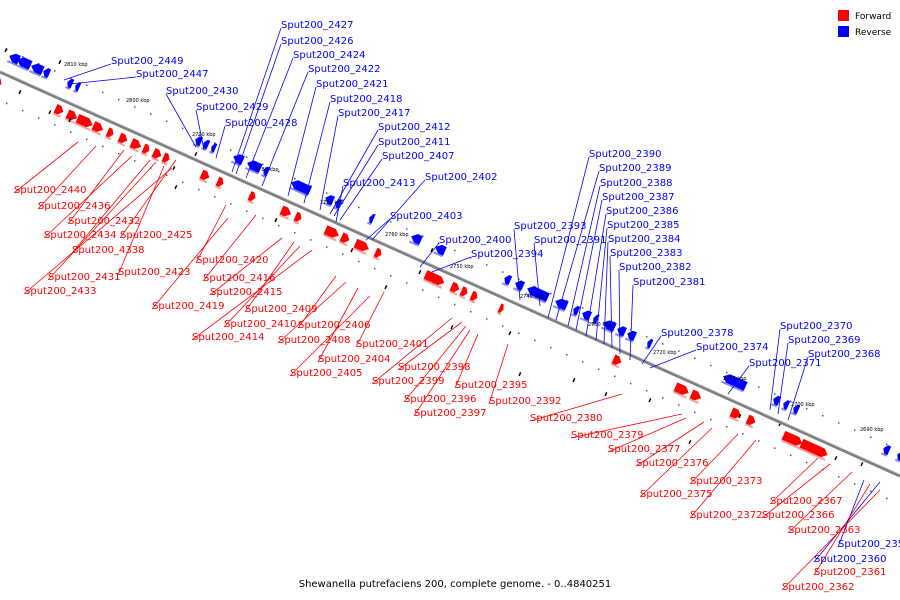 The width and height of the screenshot is (900, 600). Describe the element at coordinates (354, 359) in the screenshot. I see `gene-label: Sput200_2404` at that location.